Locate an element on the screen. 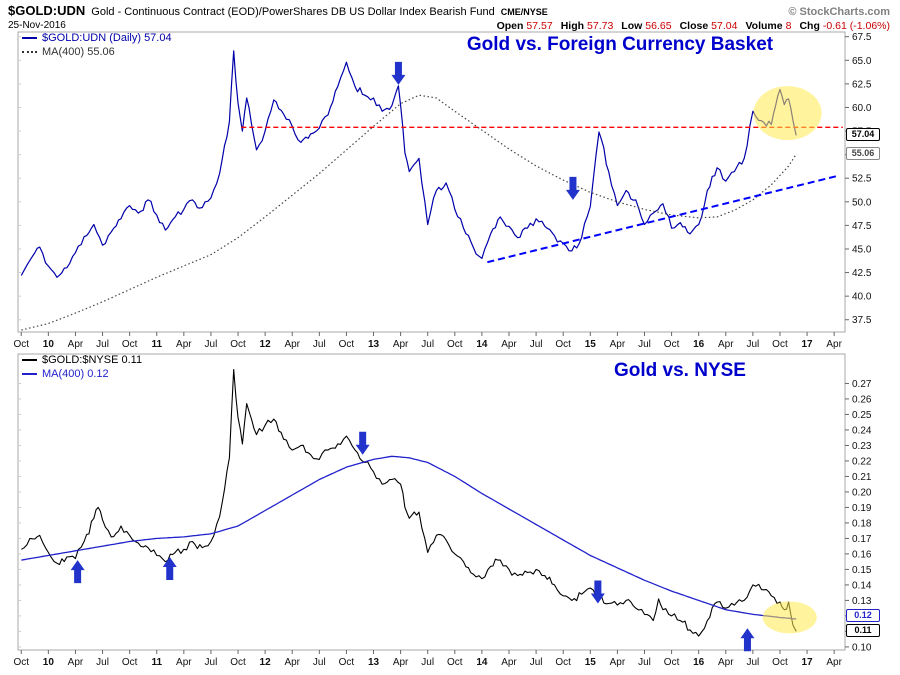 The image size is (900, 675). quote-date: 25-Nov-2016 is located at coordinates (37, 25).